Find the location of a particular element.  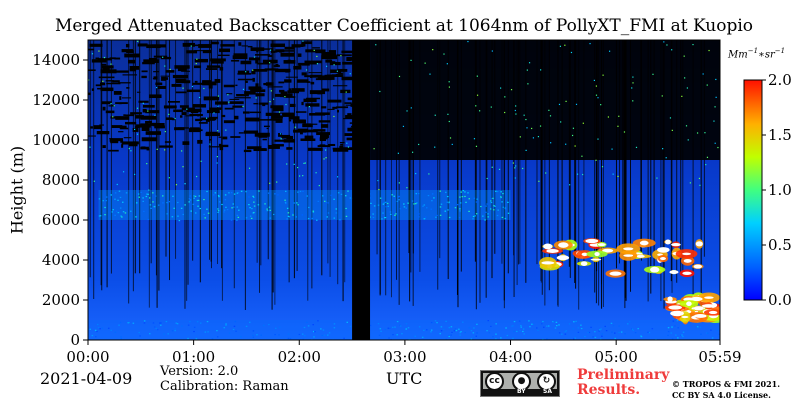

feature-aerosol-layer is located at coordinates (304, 206).